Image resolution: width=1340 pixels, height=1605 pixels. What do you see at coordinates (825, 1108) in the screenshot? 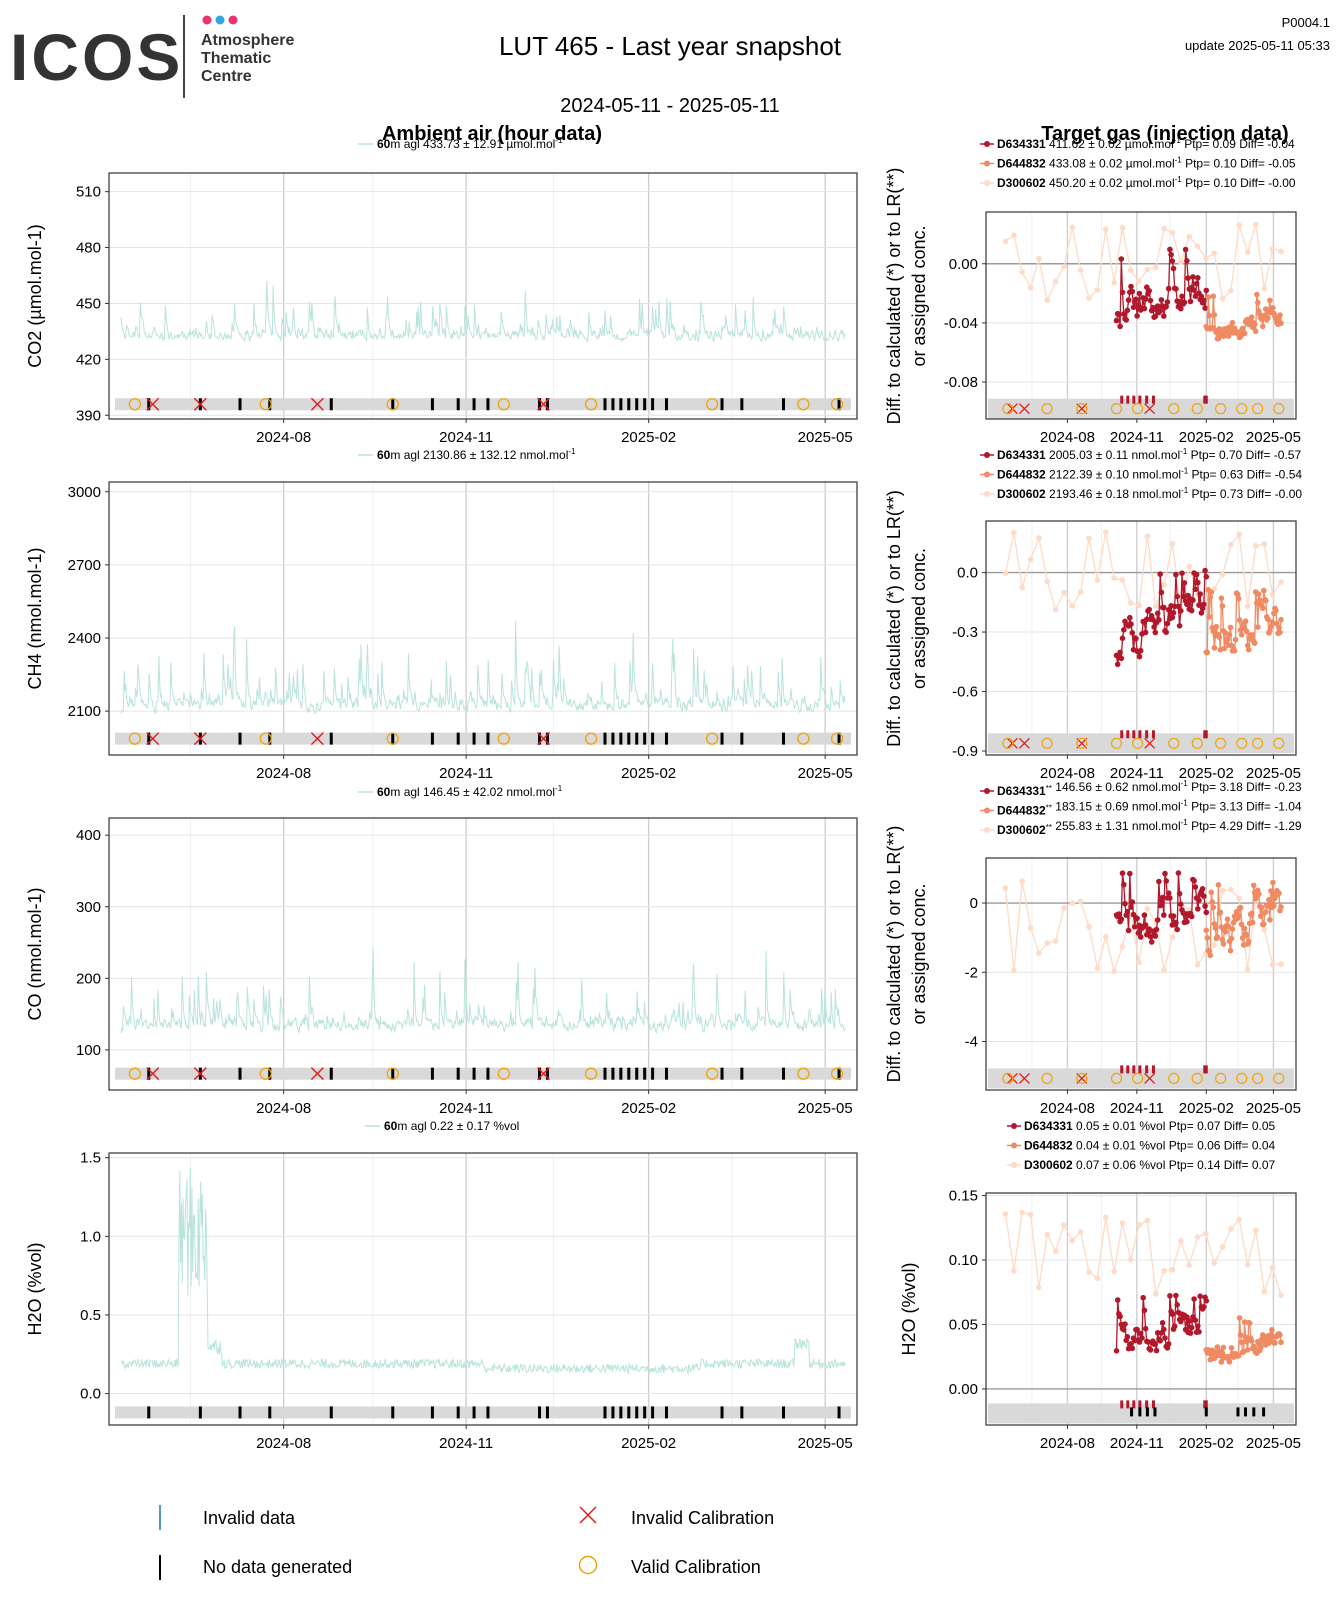
I see `x-tick-label: 2025-05` at bounding box center [825, 1108].